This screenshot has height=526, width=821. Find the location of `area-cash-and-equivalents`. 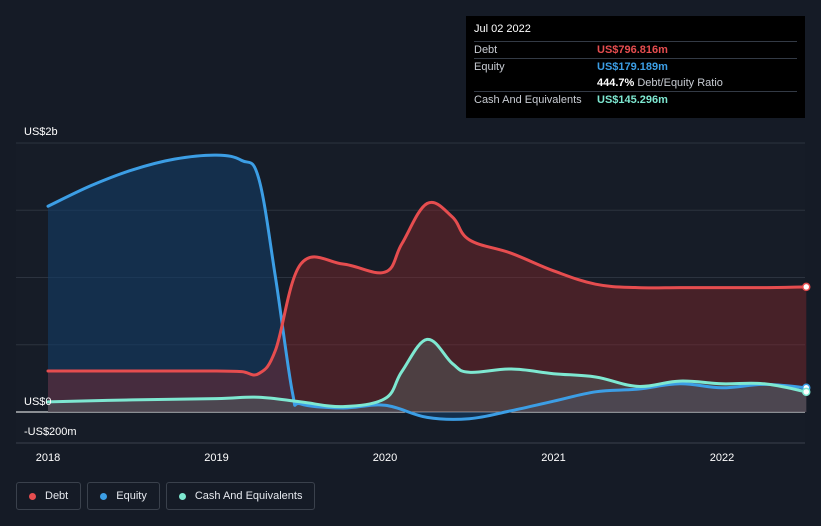

area-cash-and-equivalents is located at coordinates (427, 375).